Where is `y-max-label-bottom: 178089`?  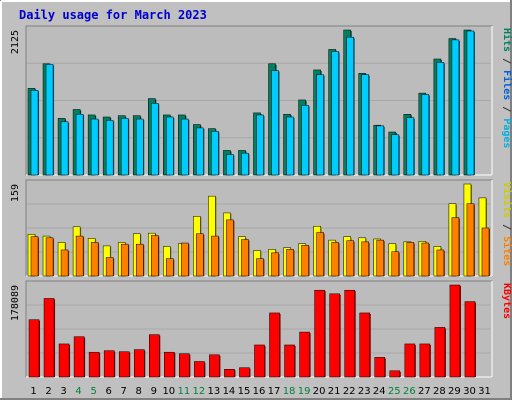 y-max-label-bottom: 178089 is located at coordinates (15, 303).